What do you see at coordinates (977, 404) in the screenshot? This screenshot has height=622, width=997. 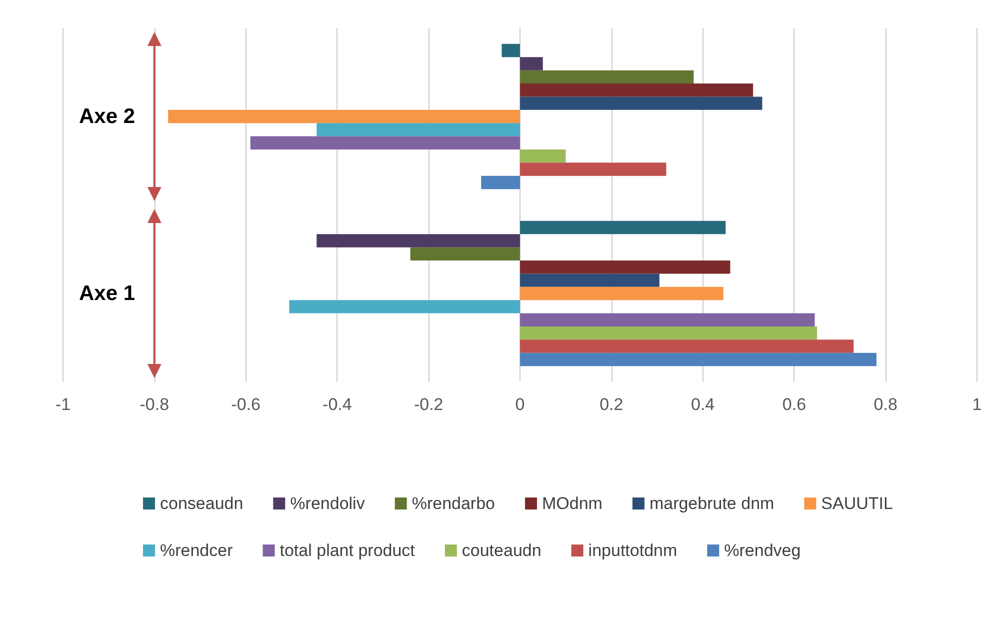 I see `x-tick-label: 1` at bounding box center [977, 404].